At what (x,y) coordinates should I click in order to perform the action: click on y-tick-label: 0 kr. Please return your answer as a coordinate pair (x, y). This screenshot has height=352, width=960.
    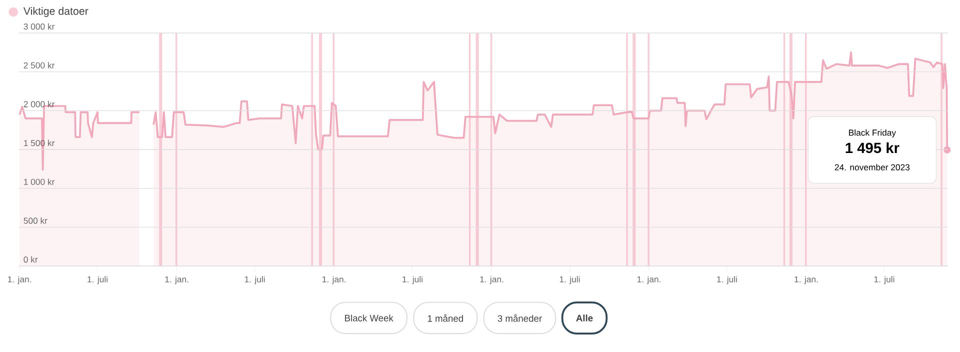
    Looking at the image, I should click on (31, 259).